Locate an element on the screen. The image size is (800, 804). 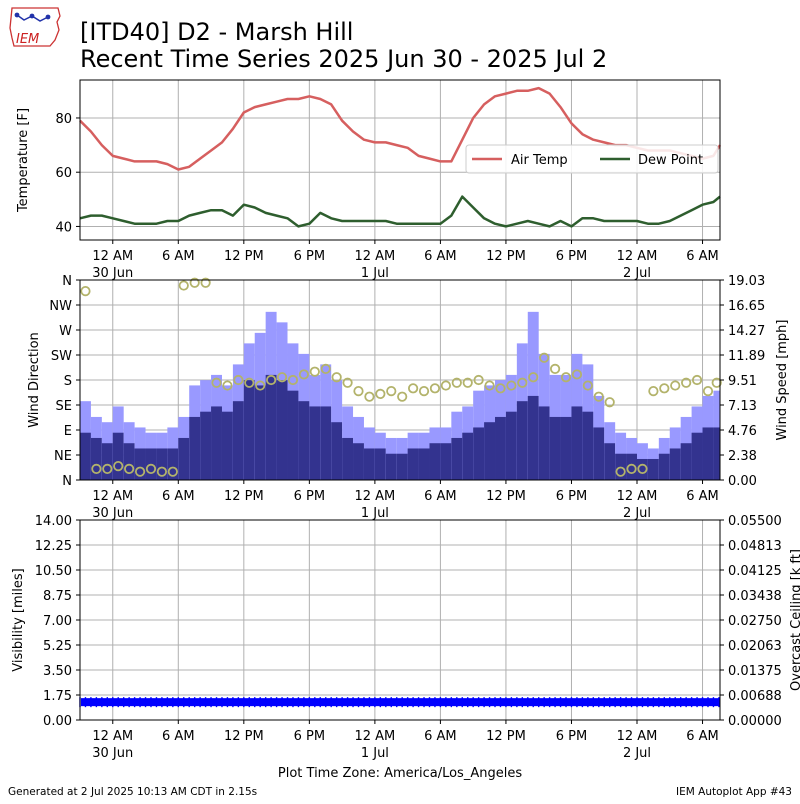
direction-tick-label: SE is located at coordinates (64, 406).